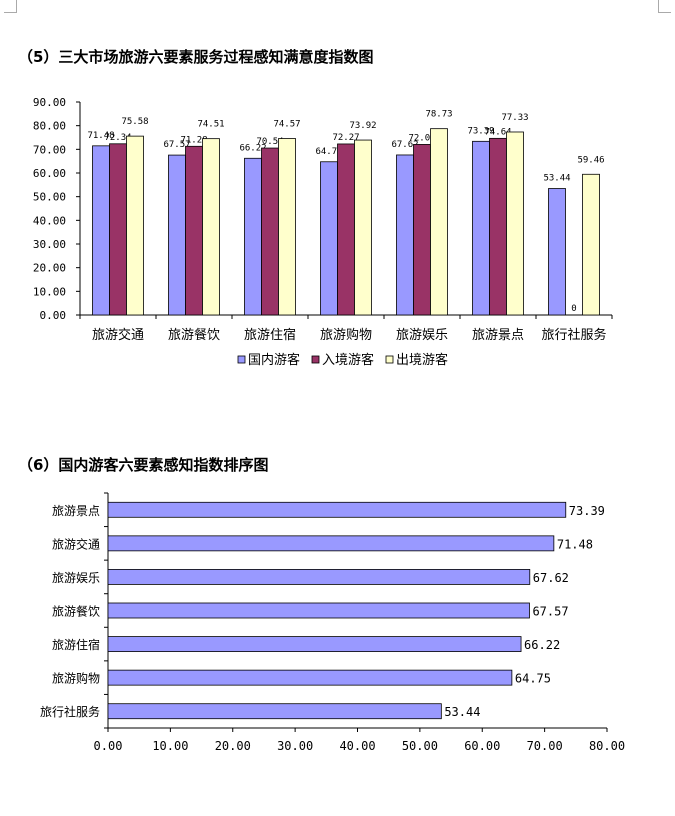 The height and width of the screenshot is (816, 675). I want to click on x-tick-label: 10.00, so click(170, 746).